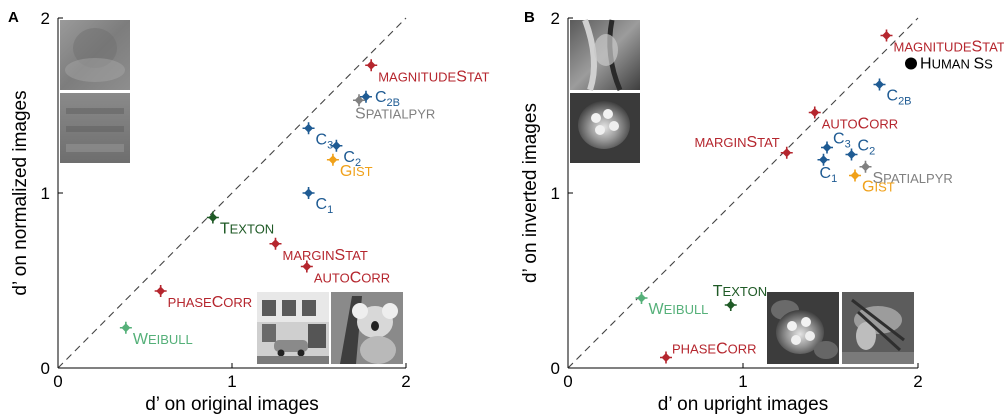 The width and height of the screenshot is (1004, 420). Describe the element at coordinates (605, 128) in the screenshot. I see `flowers-photo` at that location.